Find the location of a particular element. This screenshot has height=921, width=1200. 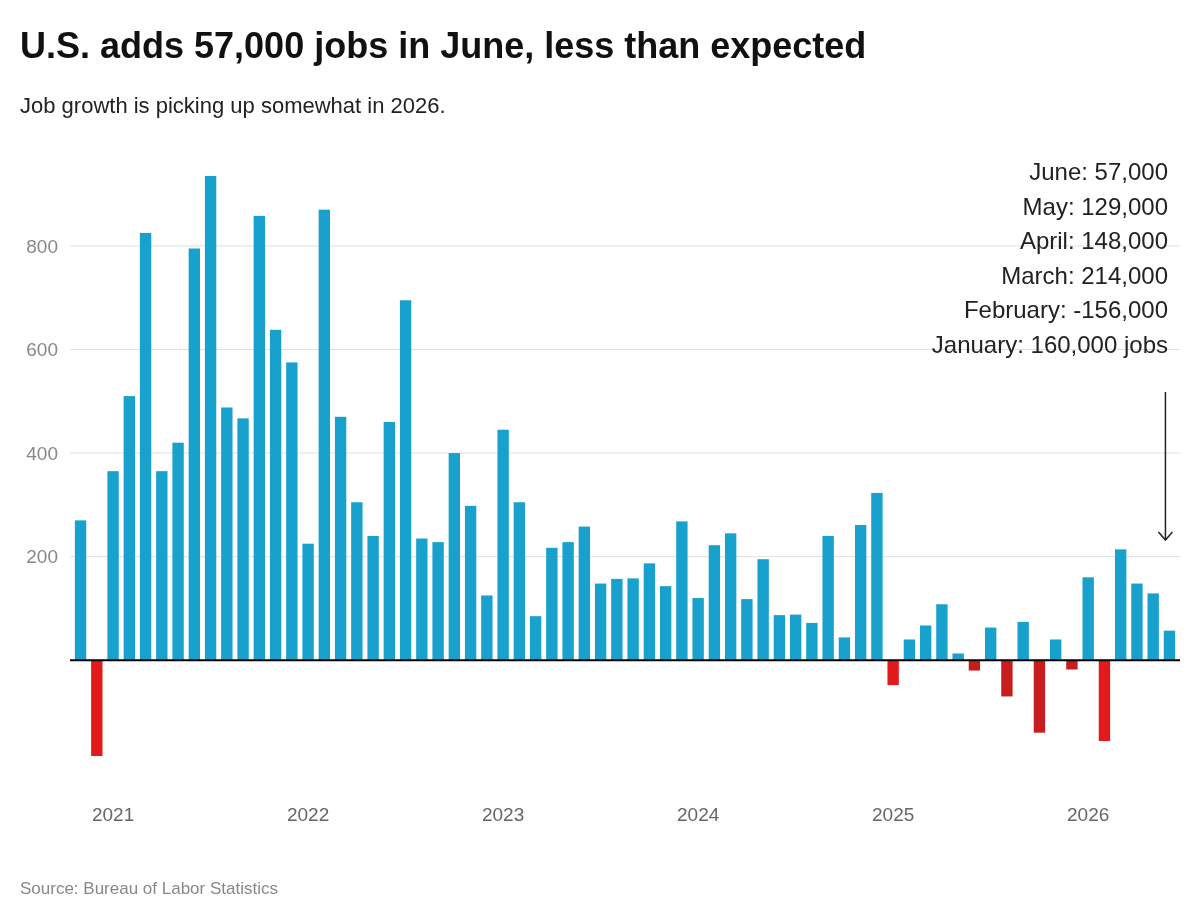

chart-title: U.S. adds 57,000 jobs in June, less than expected is located at coordinates (443, 45).